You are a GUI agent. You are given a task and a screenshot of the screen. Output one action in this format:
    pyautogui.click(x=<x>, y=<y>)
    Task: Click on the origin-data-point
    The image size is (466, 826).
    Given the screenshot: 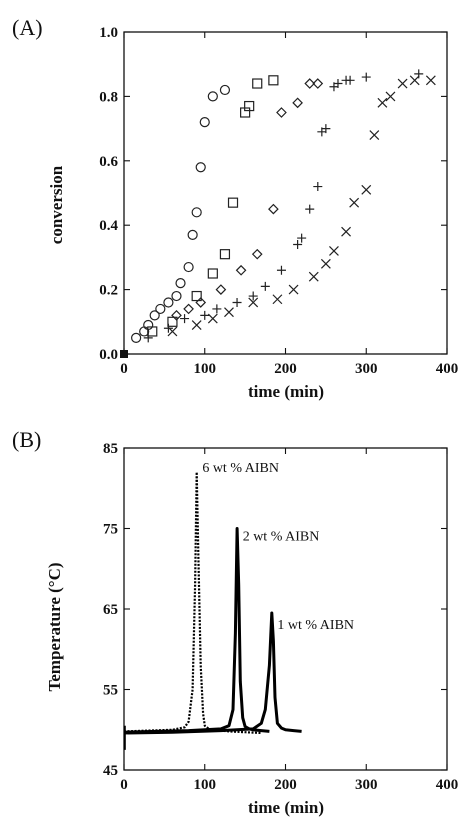 What is the action you would take?
    pyautogui.click(x=124, y=354)
    